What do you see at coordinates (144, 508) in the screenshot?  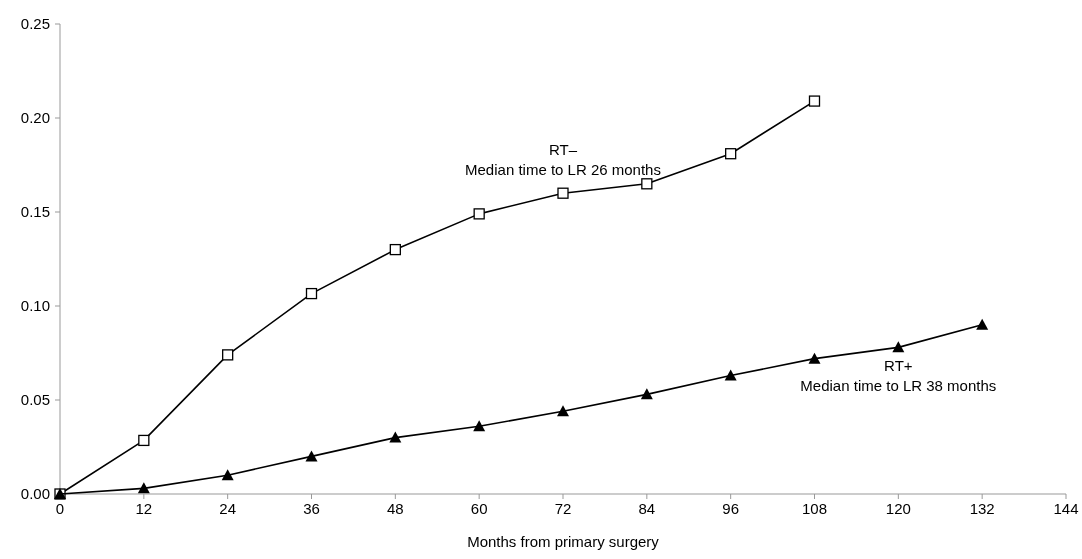 I see `x-tick-label: 12` at bounding box center [144, 508].